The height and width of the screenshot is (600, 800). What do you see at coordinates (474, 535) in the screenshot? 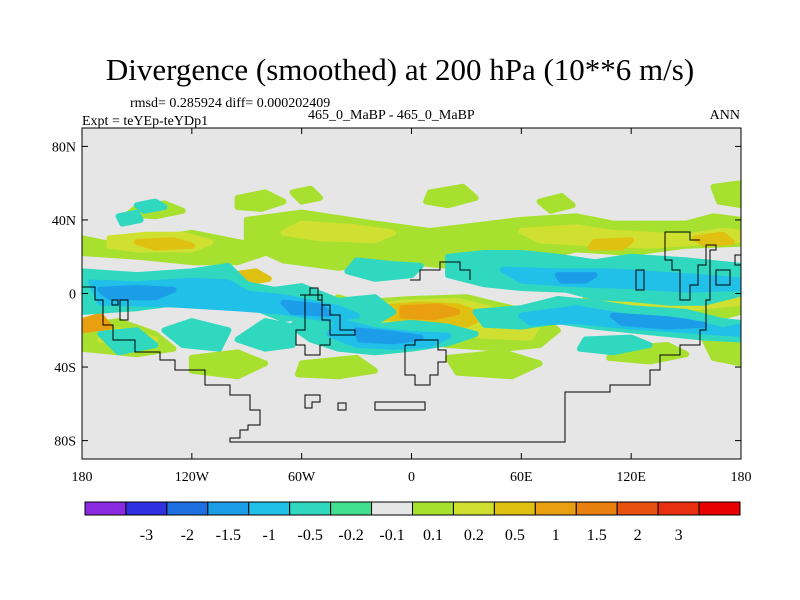
I see `colorbar-label: 0.2` at bounding box center [474, 535].